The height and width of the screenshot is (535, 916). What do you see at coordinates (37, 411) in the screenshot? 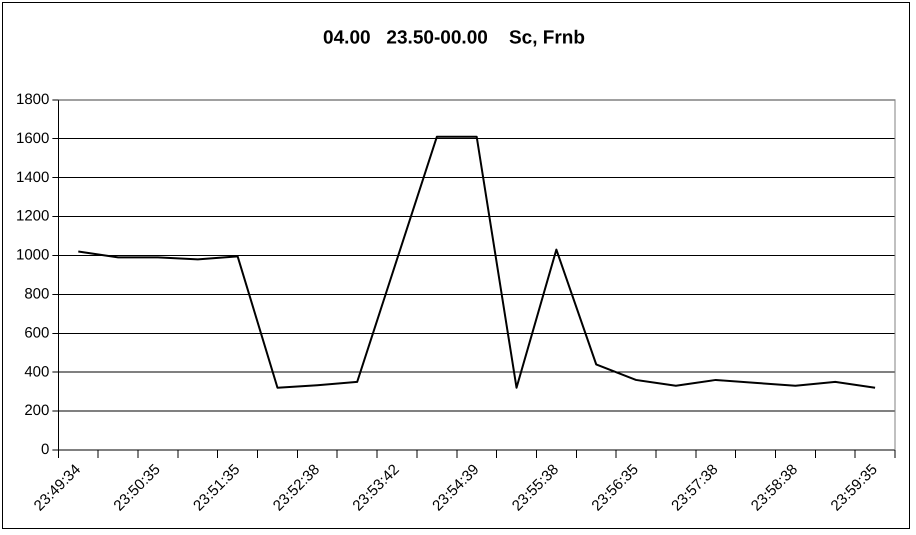
I see `y-tick-label: 200` at bounding box center [37, 411].